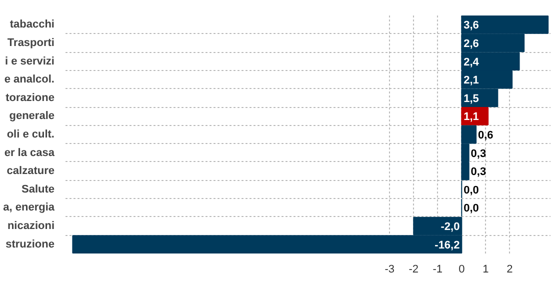  I want to click on data-label: -16,2, so click(447, 245).